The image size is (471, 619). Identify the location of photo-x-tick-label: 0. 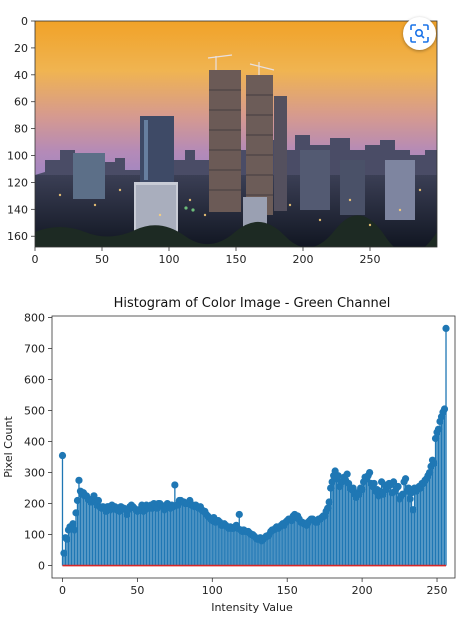
(35, 259).